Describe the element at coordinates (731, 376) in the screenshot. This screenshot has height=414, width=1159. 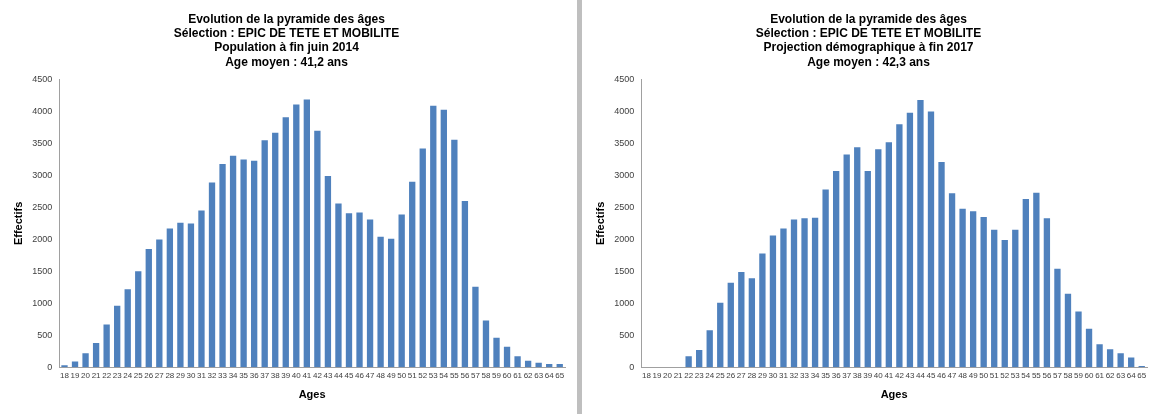
I see `x-tick-label: 26` at that location.